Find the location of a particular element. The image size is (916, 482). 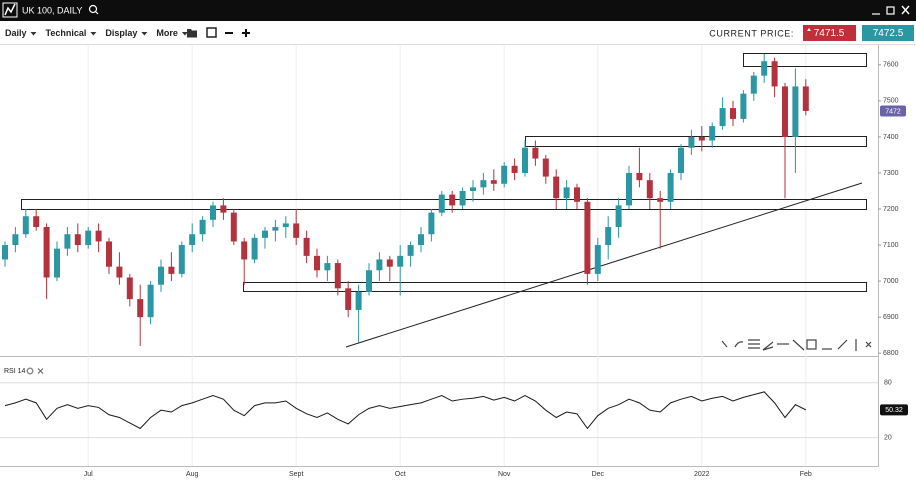

save-icon is located at coordinates (211, 32).